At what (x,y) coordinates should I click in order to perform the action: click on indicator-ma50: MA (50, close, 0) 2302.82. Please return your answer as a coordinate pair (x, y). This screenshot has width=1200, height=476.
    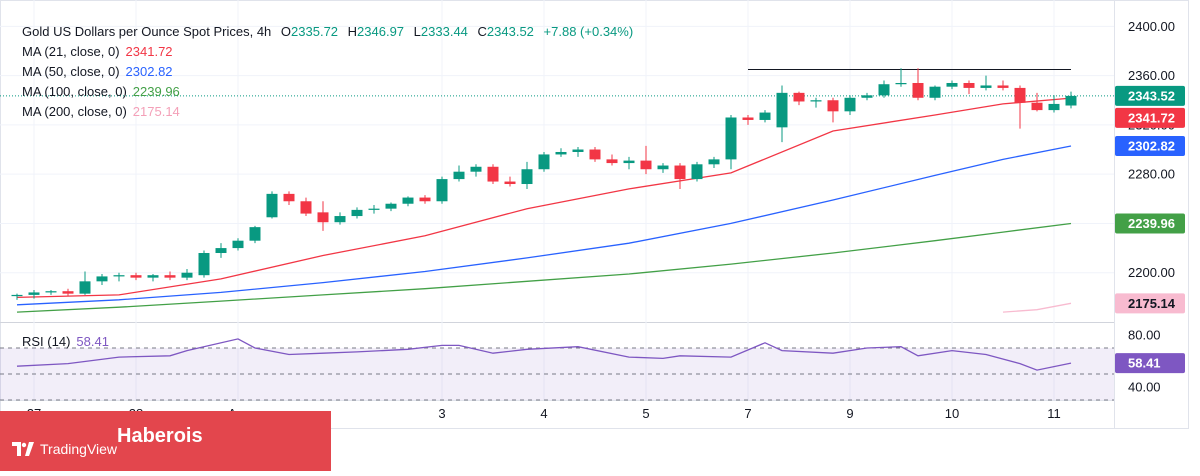
    Looking at the image, I should click on (327, 72).